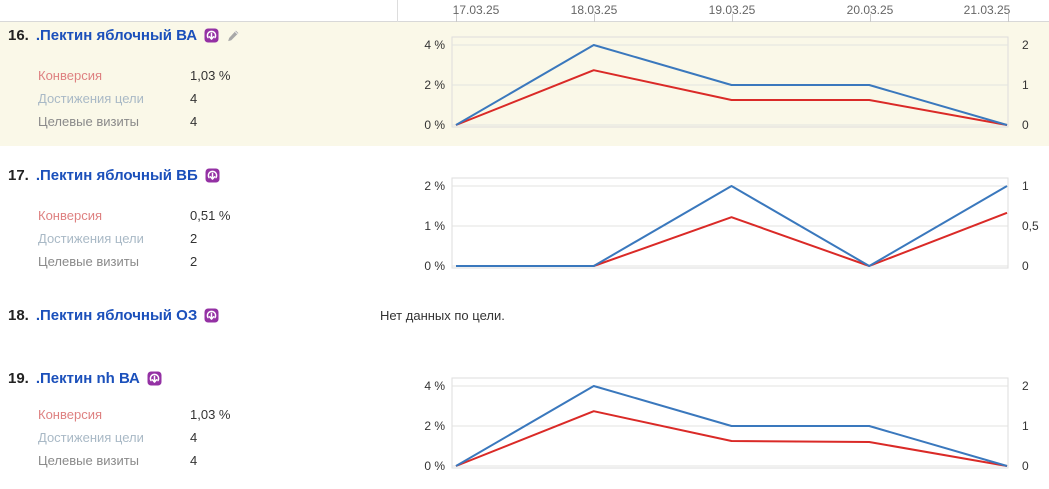 The image size is (1049, 489). What do you see at coordinates (870, 10) in the screenshot?
I see `date-label: 20.03.25` at bounding box center [870, 10].